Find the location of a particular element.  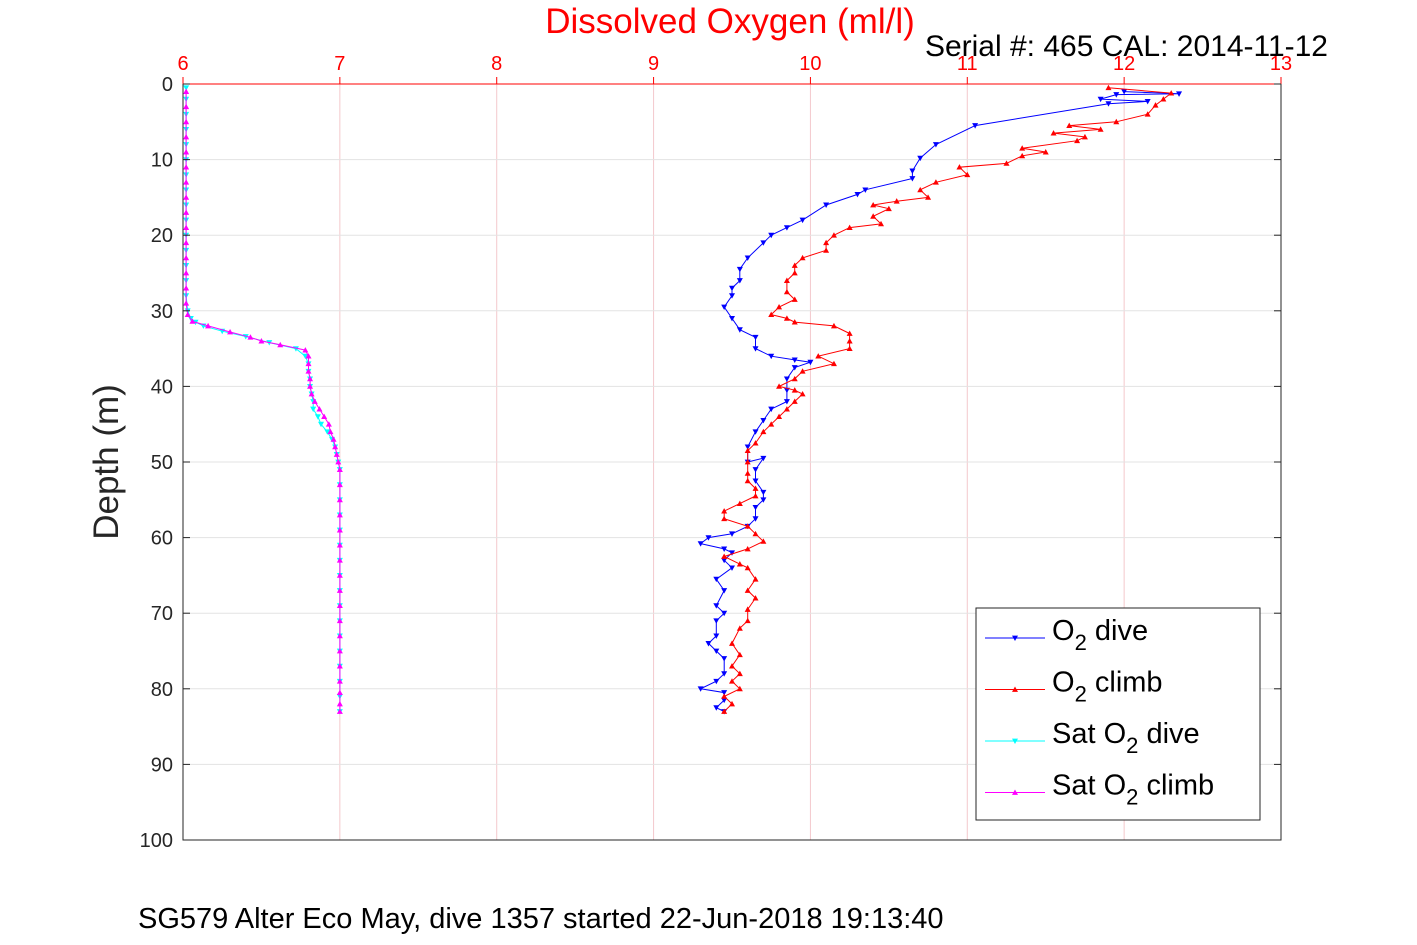

legend-label: Sat O2 climb is located at coordinates (1133, 790).